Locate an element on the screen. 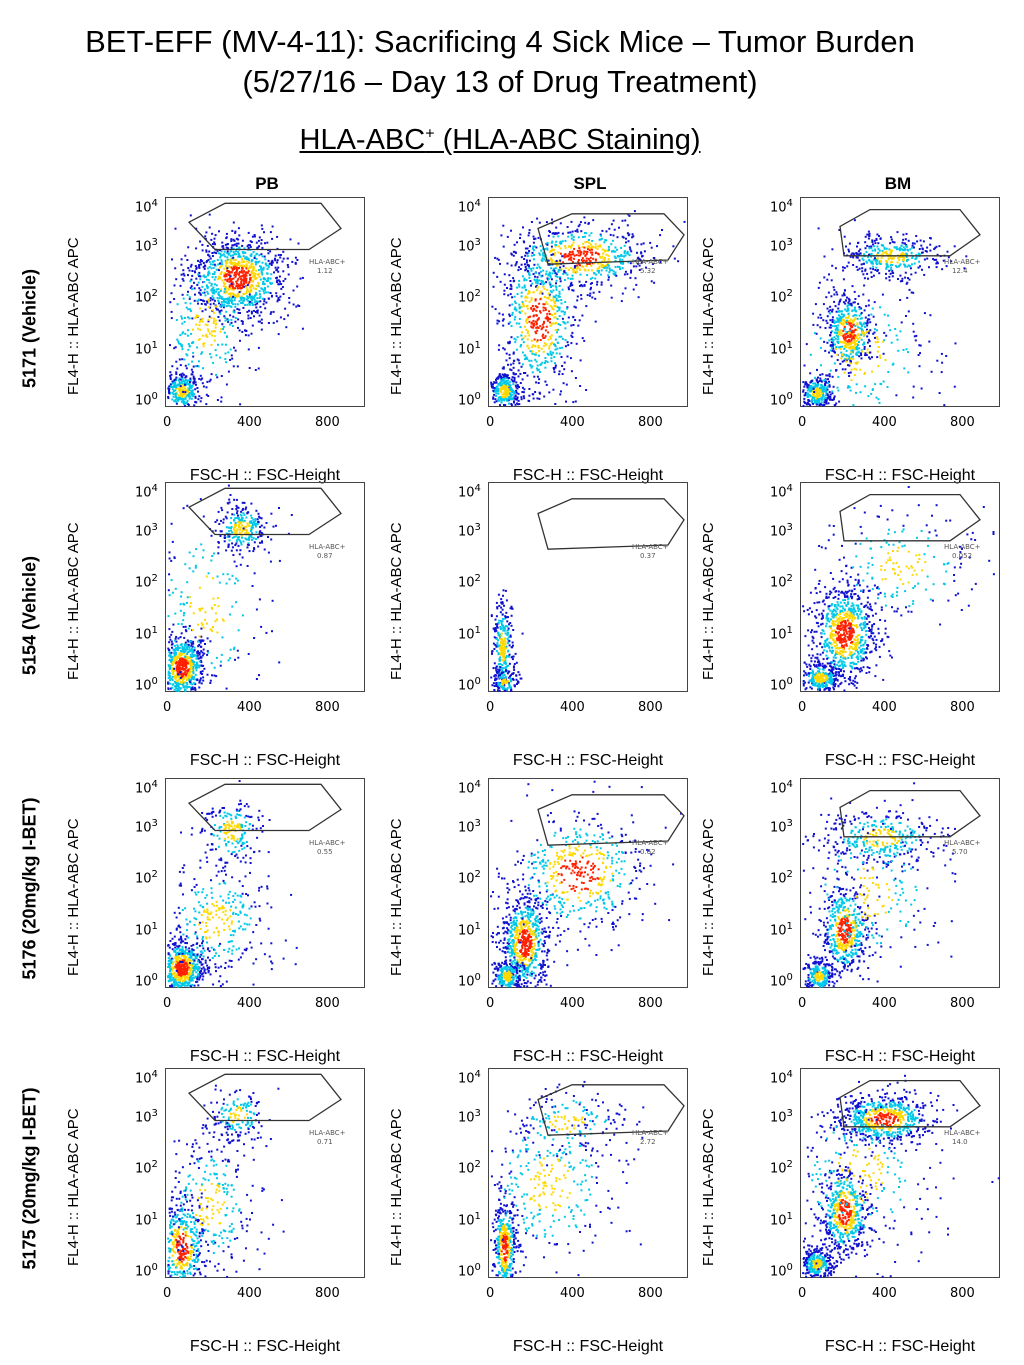 This screenshot has width=1024, height=1365. plot-frame is located at coordinates (900, 302).